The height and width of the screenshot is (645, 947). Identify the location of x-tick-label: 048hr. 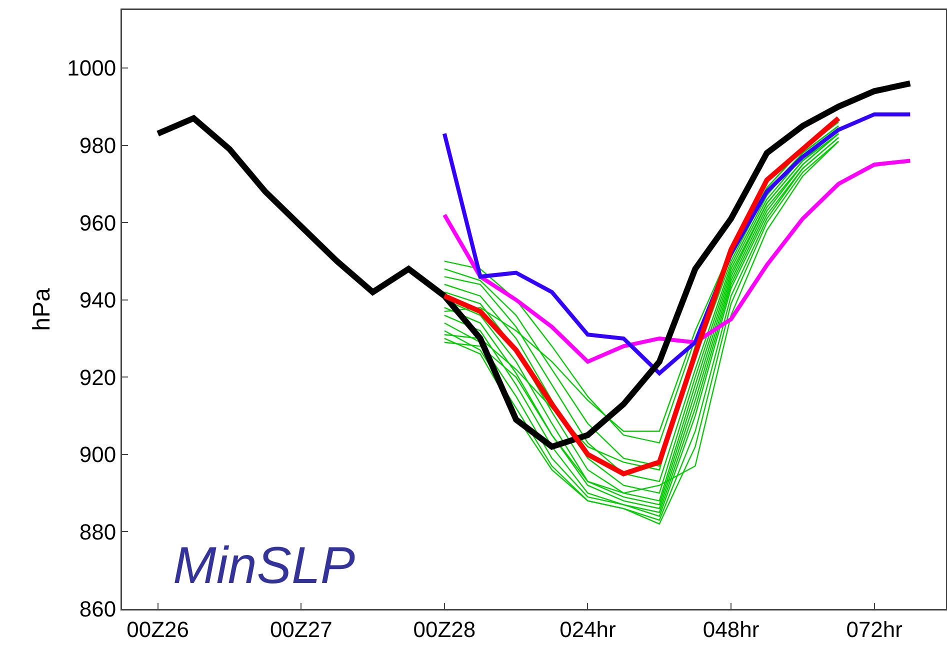
(731, 629).